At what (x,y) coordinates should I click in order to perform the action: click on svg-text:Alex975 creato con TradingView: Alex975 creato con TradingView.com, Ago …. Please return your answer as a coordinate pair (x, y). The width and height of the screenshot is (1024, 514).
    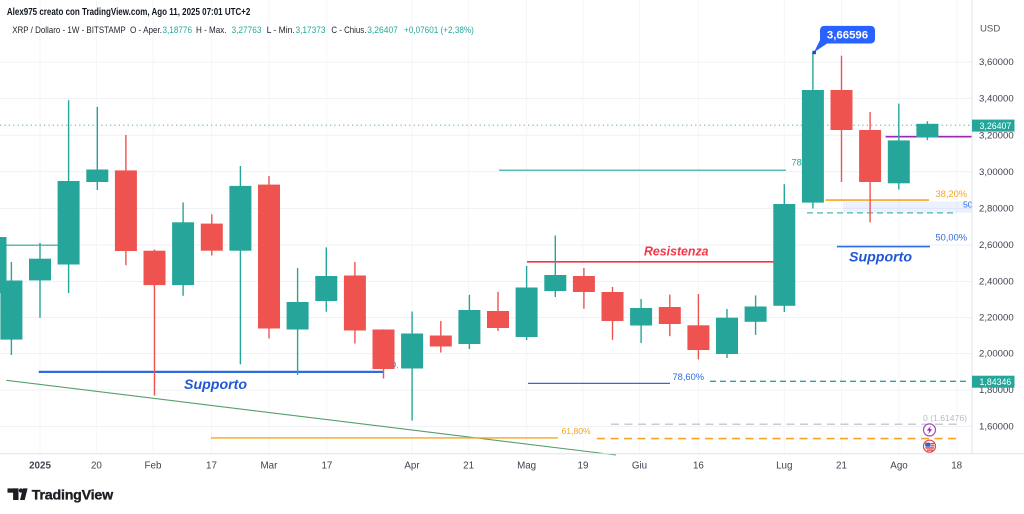
    Looking at the image, I should click on (129, 12).